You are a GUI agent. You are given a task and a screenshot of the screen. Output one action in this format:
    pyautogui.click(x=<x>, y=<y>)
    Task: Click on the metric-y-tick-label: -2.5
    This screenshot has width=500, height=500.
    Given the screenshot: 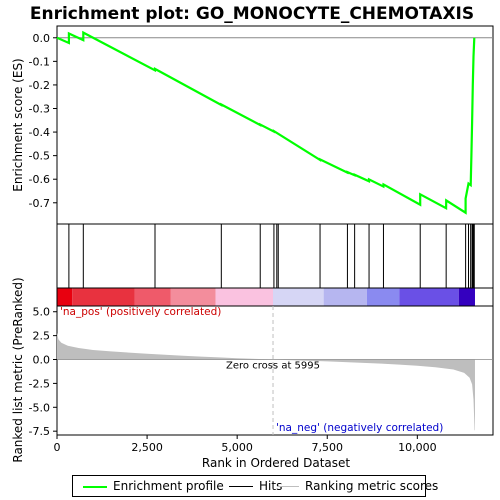 What is the action you would take?
    pyautogui.click(x=39, y=383)
    